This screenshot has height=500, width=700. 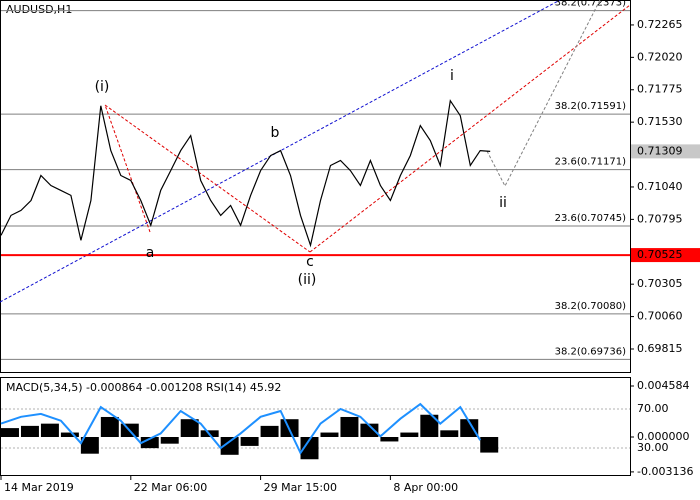 What do you see at coordinates (660, 186) in the screenshot?
I see `y-tick-label: 0.71040` at bounding box center [660, 186].